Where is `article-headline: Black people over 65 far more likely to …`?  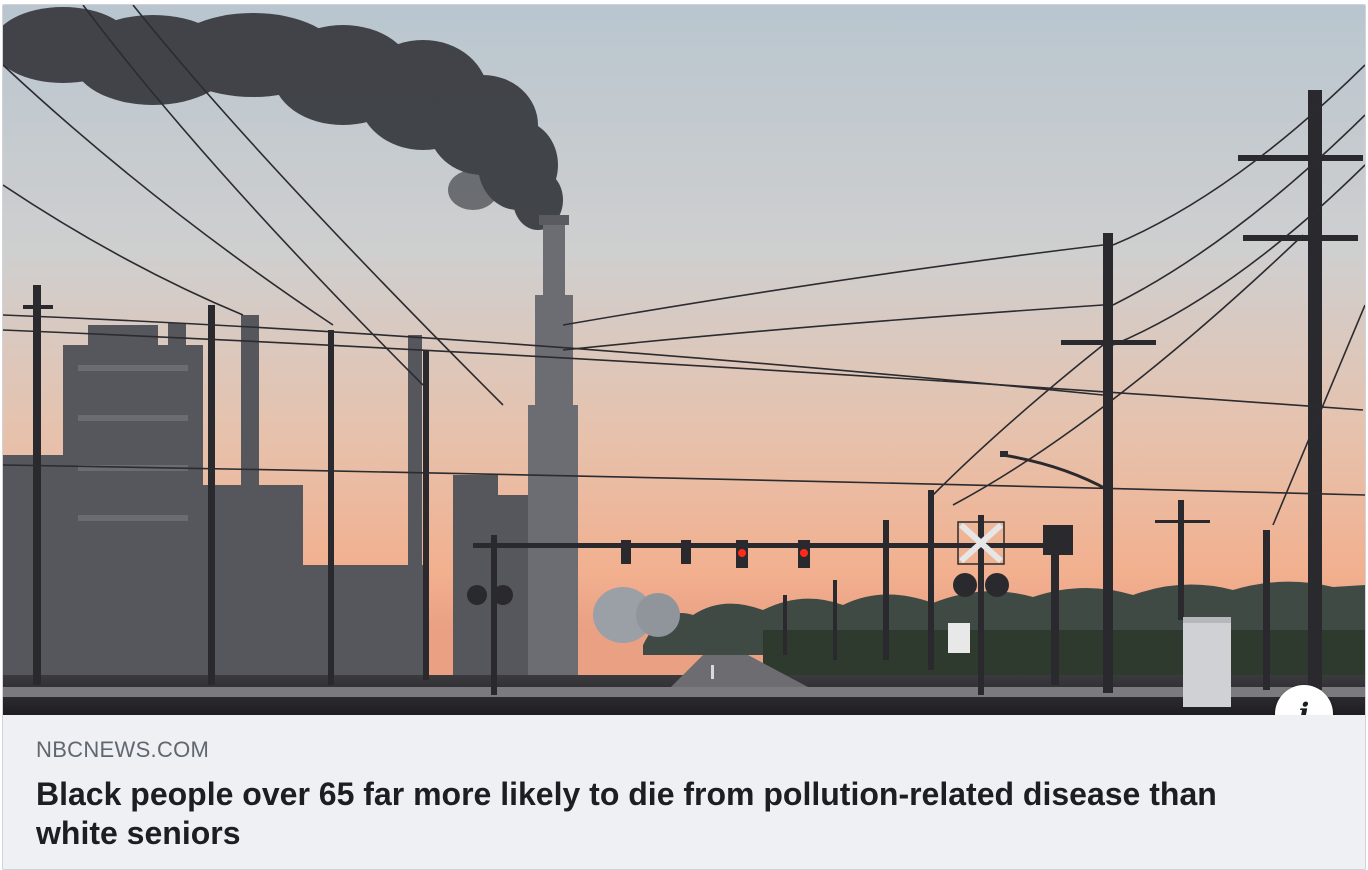 article-headline: Black people over 65 far more likely to … is located at coordinates (626, 813).